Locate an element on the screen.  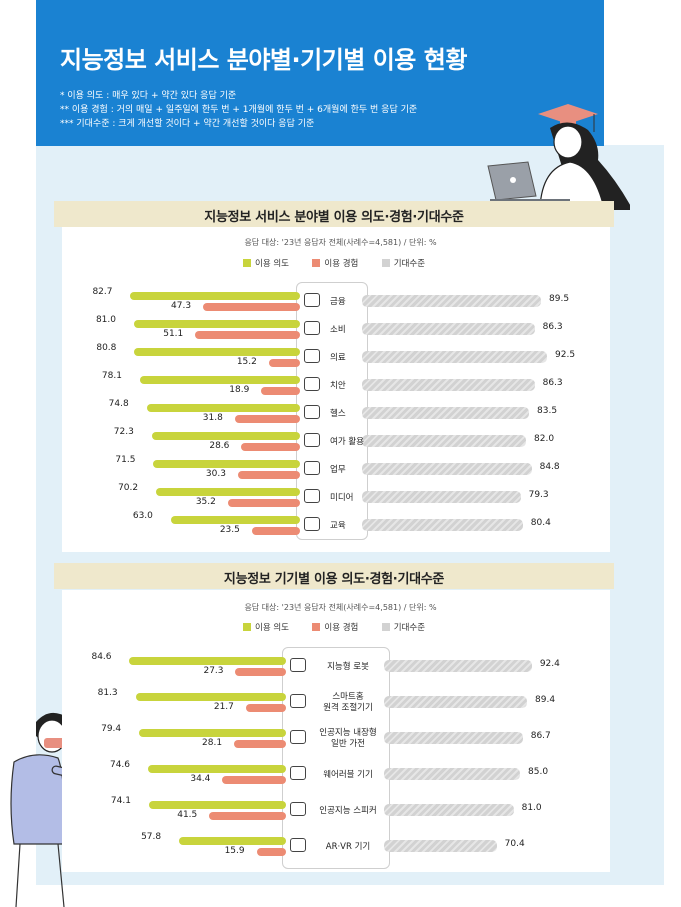
category-label: 지능형 로봇 is located at coordinates (348, 666).